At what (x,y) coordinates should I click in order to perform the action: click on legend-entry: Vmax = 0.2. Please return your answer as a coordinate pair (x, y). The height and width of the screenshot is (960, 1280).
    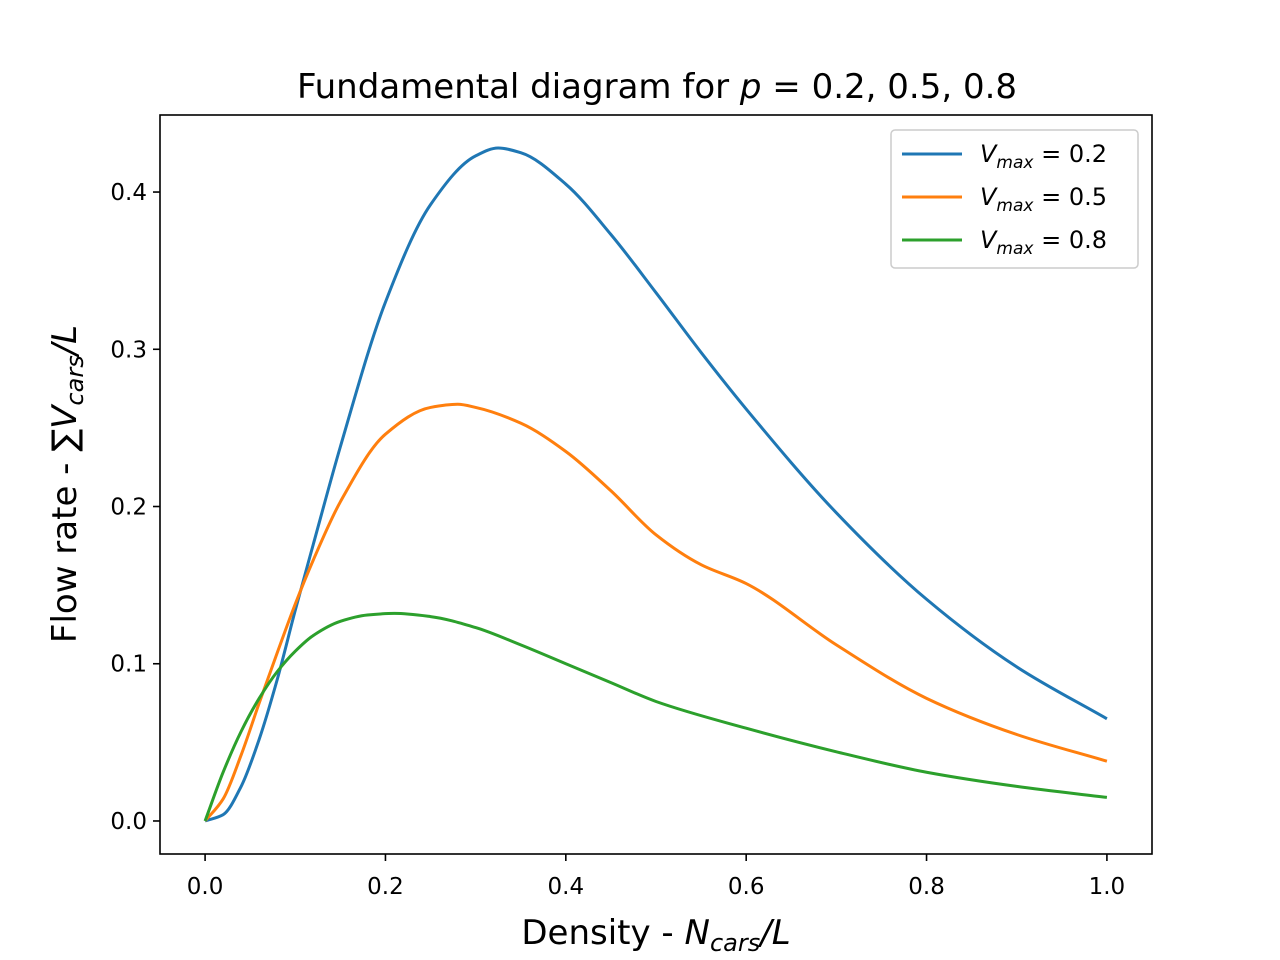
    Looking at the image, I should click on (1004, 156).